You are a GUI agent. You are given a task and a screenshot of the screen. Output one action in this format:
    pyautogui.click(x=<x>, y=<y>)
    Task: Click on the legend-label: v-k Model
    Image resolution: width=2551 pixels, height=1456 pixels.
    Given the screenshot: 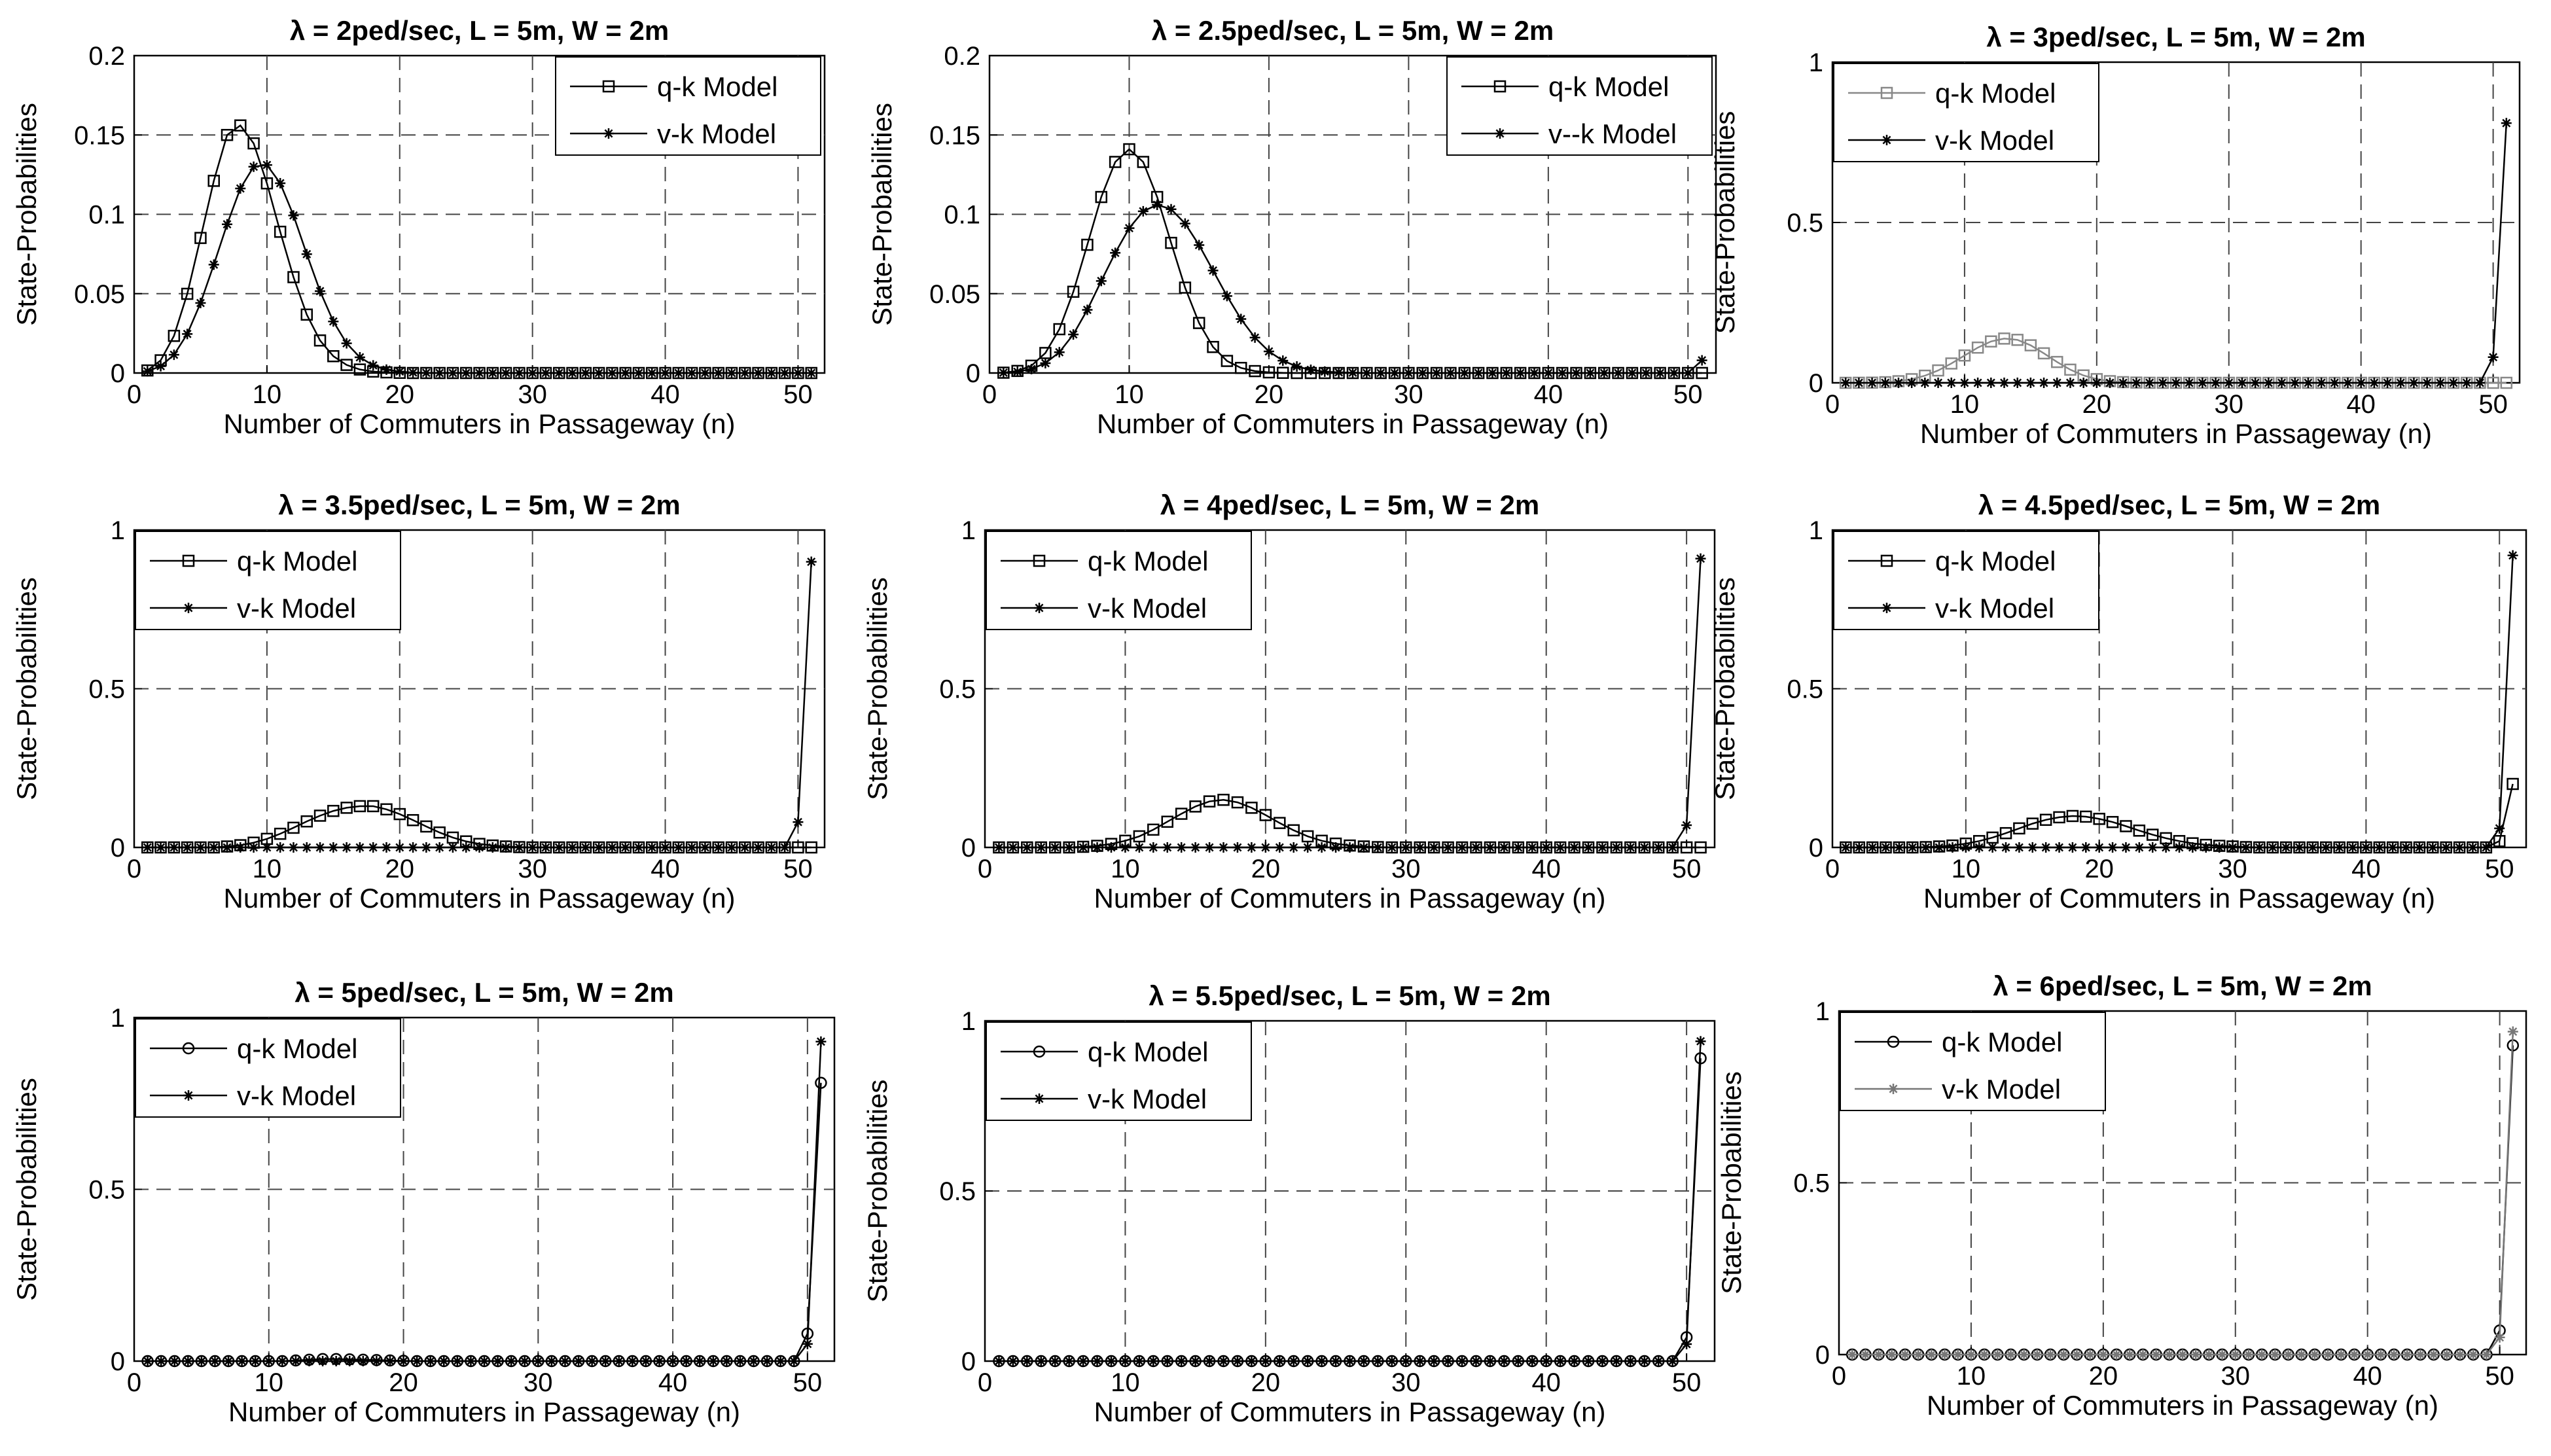 What is the action you would take?
    pyautogui.click(x=296, y=1095)
    